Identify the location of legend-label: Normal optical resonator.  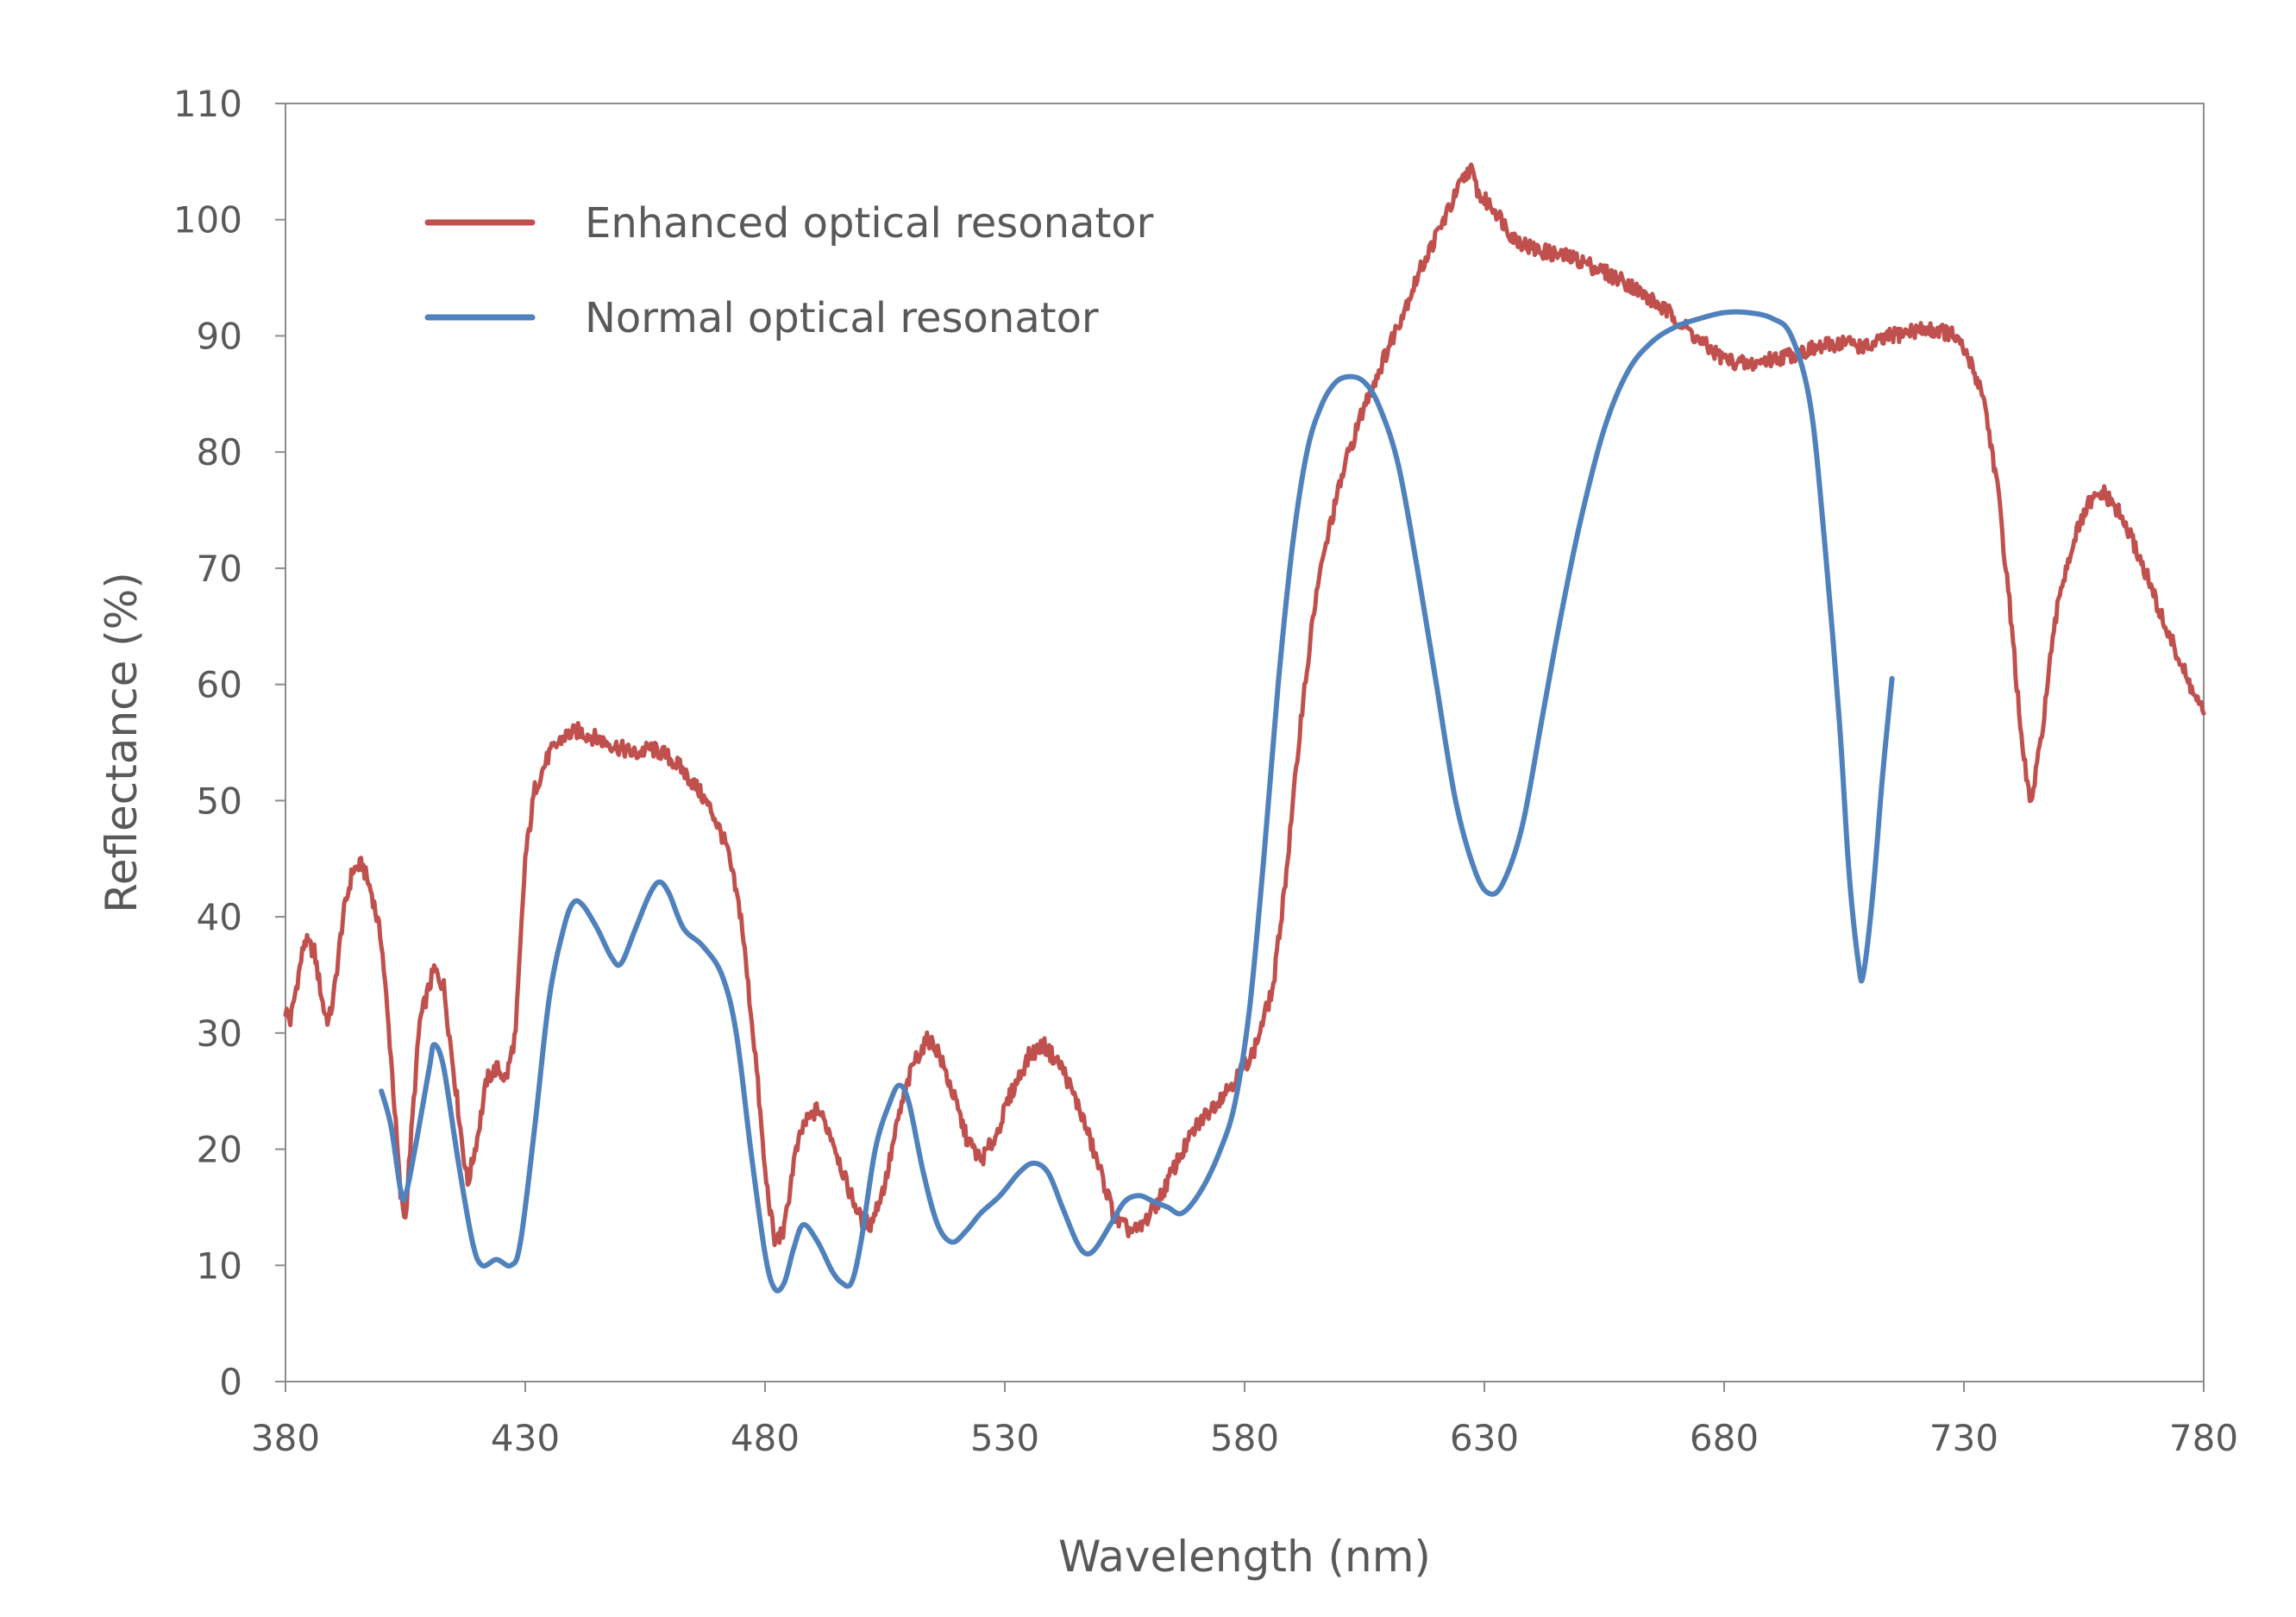
(842, 318).